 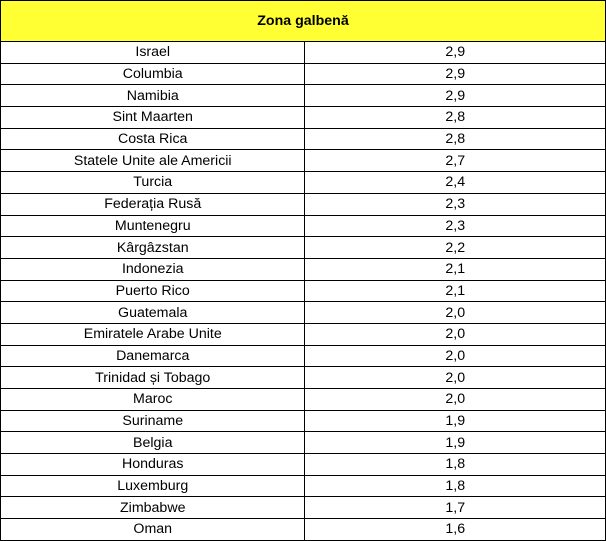 I want to click on table-header: Zona galbenă, so click(x=303, y=21).